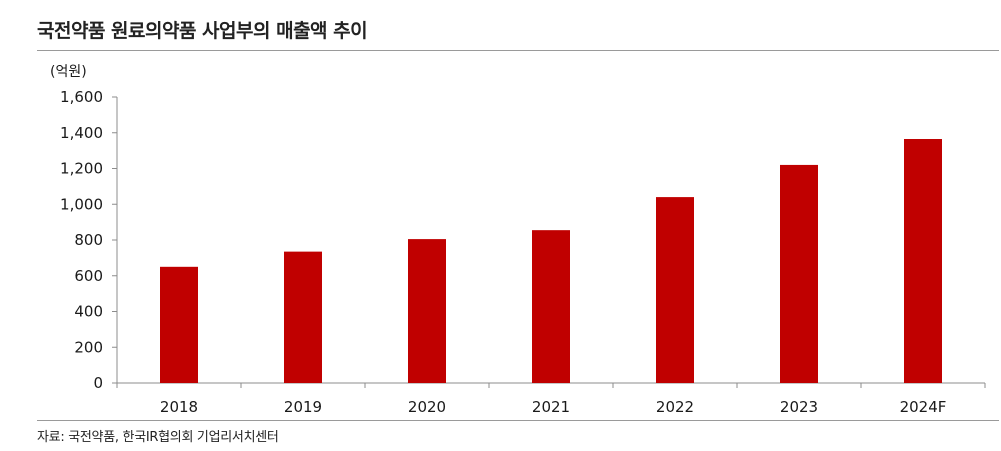  I want to click on bar-2018, so click(179, 324).